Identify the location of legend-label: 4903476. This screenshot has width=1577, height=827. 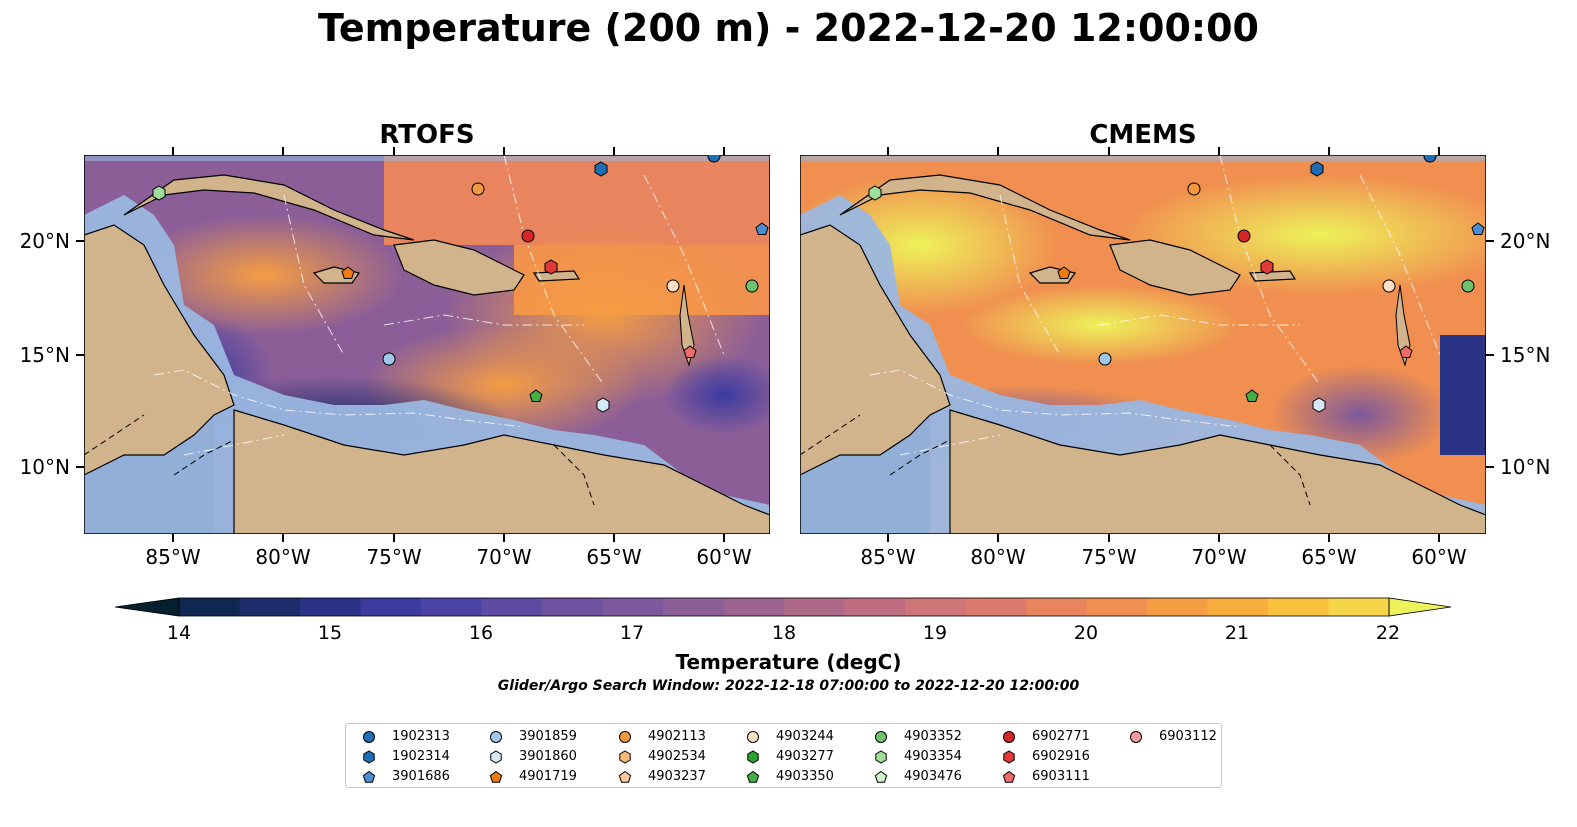
(933, 776).